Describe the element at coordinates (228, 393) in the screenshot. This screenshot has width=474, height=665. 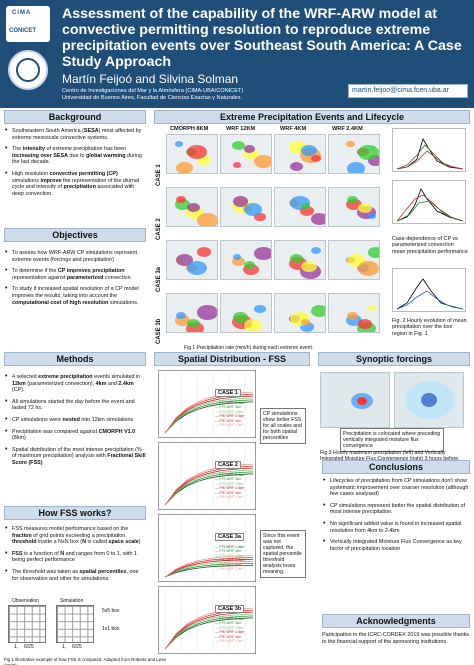
I see `fss-case-label: CASE 1` at that location.